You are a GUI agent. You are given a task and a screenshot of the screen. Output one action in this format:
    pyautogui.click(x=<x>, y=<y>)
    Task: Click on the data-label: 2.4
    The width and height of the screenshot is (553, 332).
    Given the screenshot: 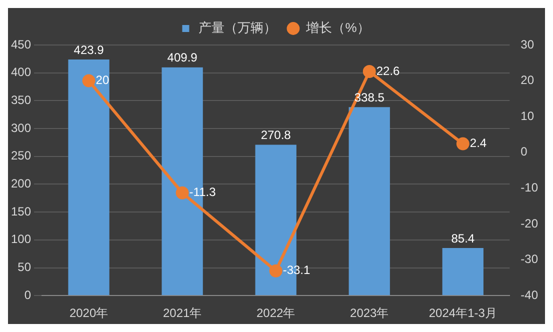 What is the action you would take?
    pyautogui.click(x=478, y=143)
    